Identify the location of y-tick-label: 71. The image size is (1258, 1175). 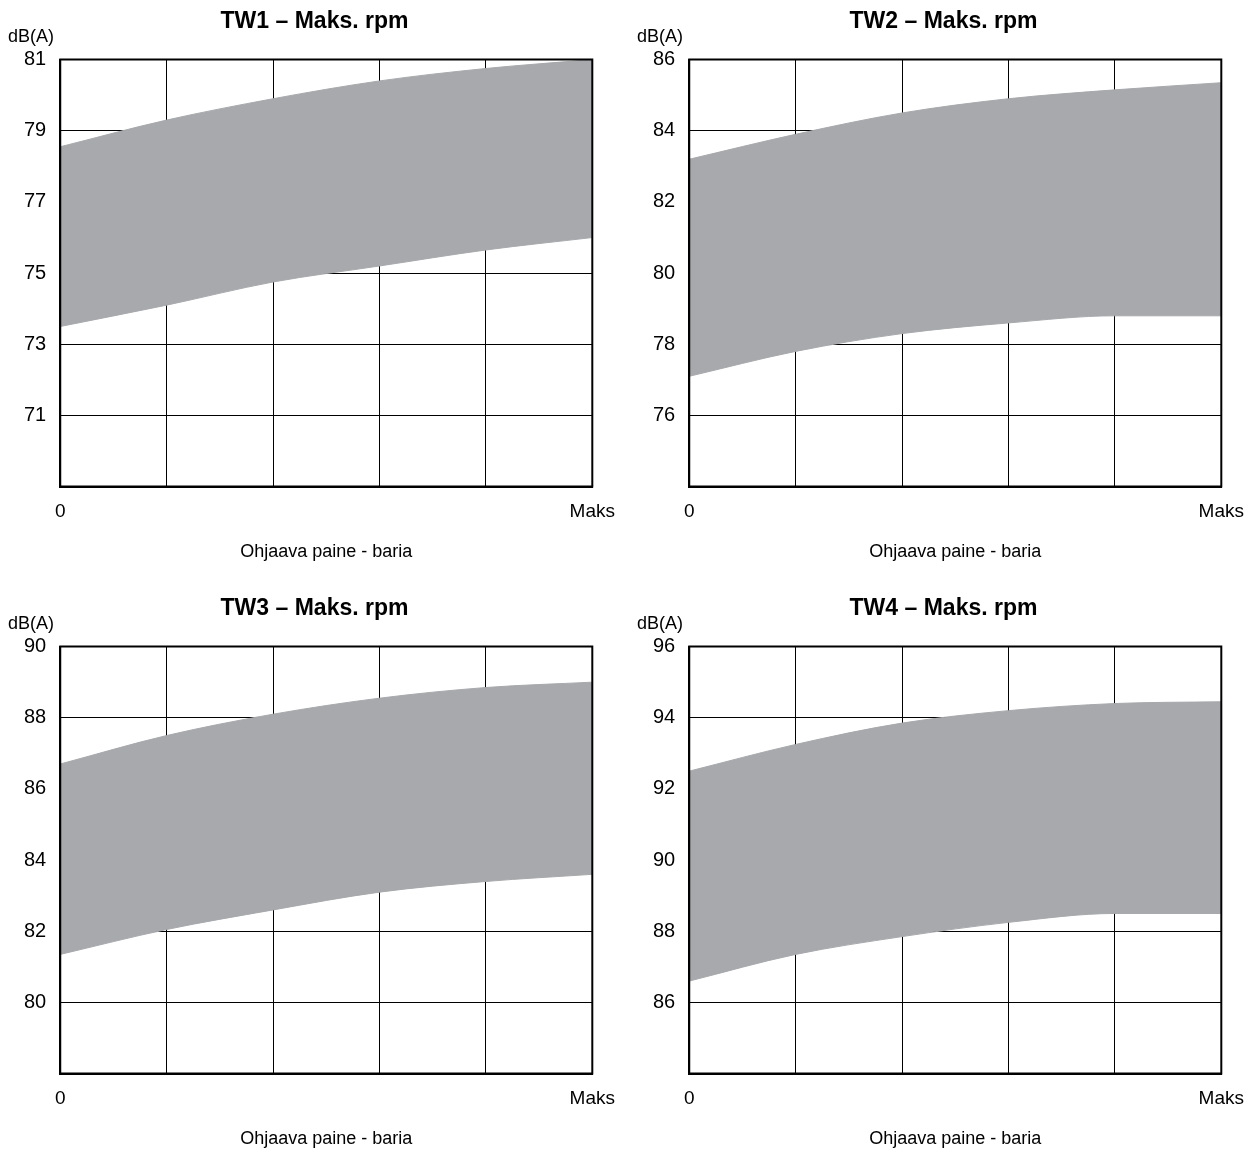
(35, 413).